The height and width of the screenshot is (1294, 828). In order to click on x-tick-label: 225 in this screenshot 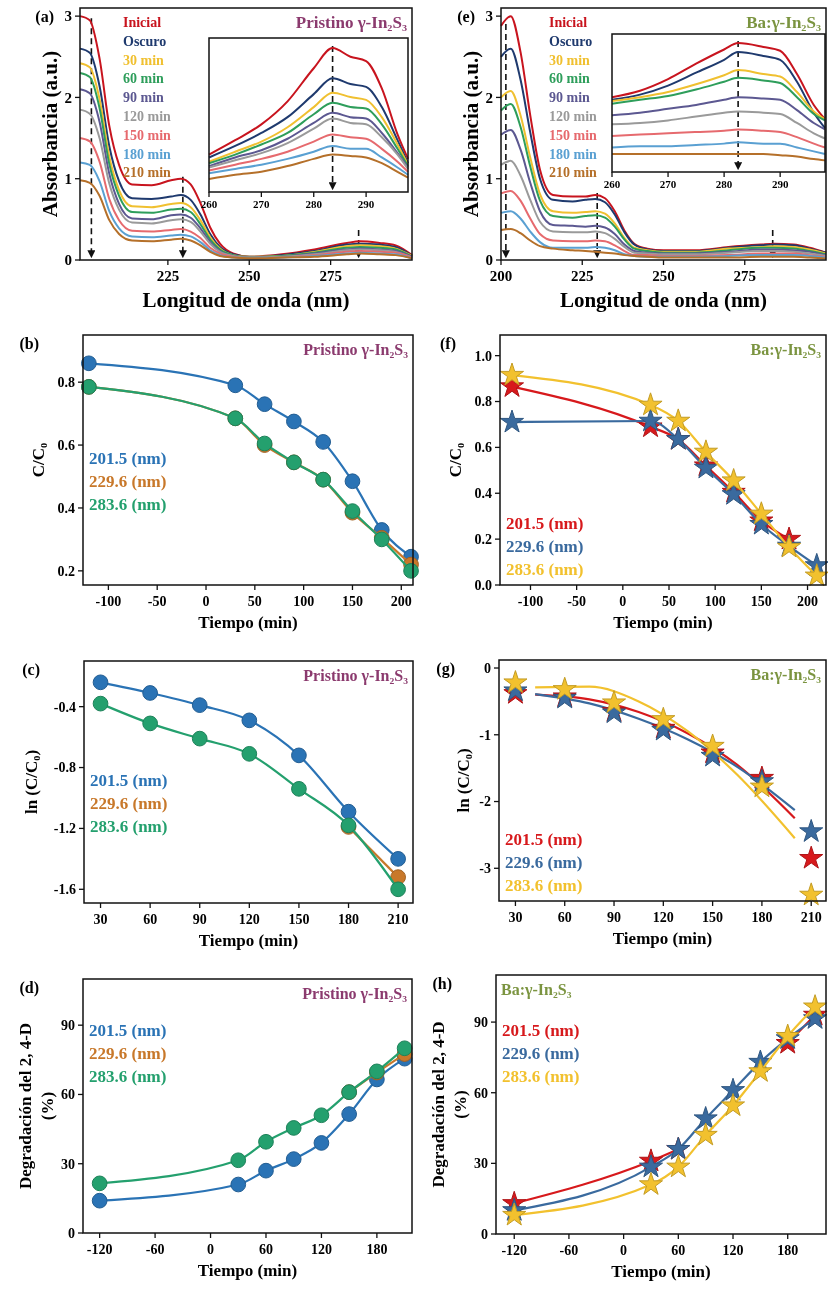, I will do `click(582, 276)`.